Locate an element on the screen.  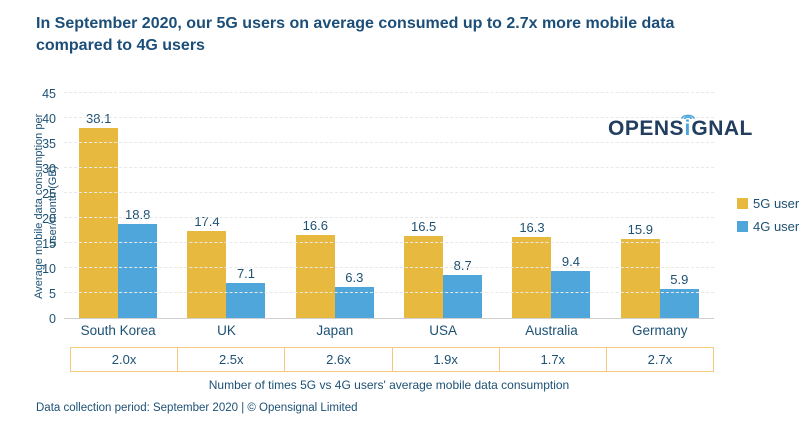
x-label-usa: USA is located at coordinates (443, 330).